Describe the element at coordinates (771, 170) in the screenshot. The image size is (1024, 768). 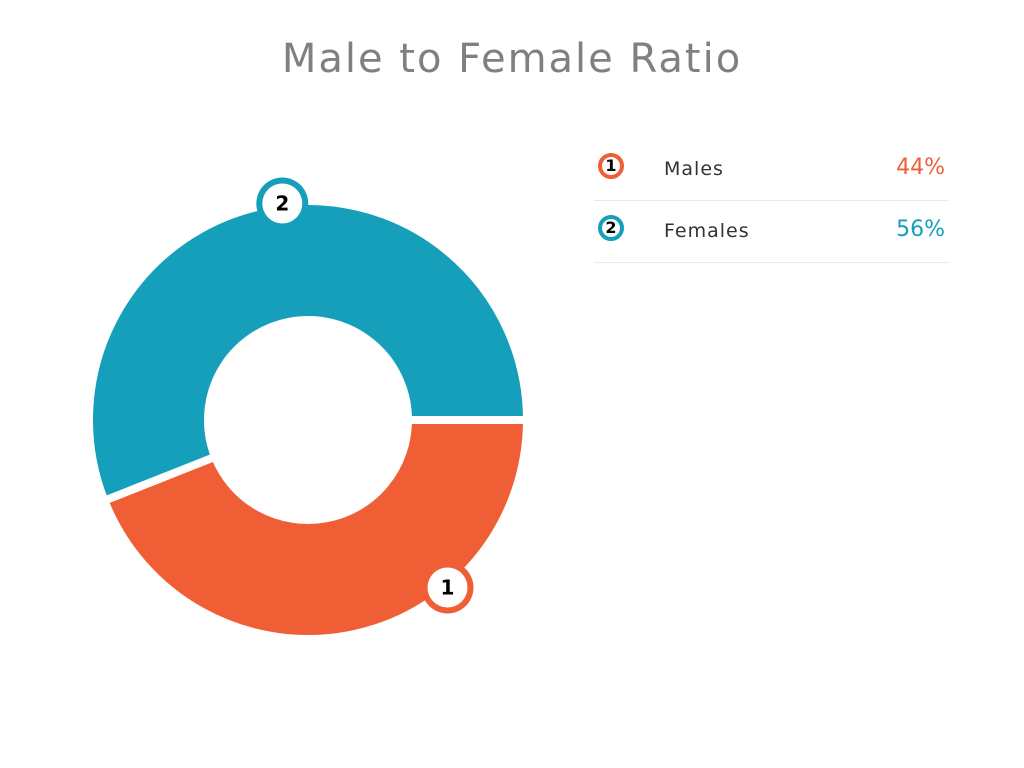
I see `legend-item-males: 1 Males 44%` at that location.